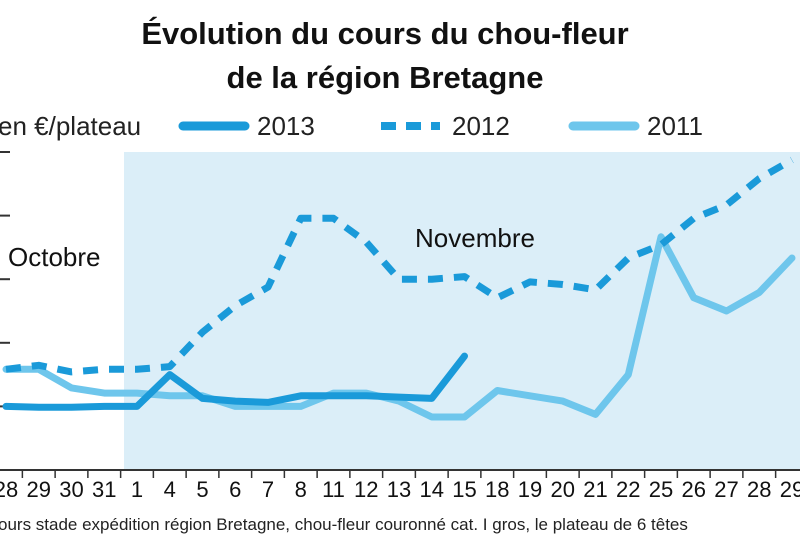  Describe the element at coordinates (137, 489) in the screenshot. I see `x-tick-label: 1` at that location.